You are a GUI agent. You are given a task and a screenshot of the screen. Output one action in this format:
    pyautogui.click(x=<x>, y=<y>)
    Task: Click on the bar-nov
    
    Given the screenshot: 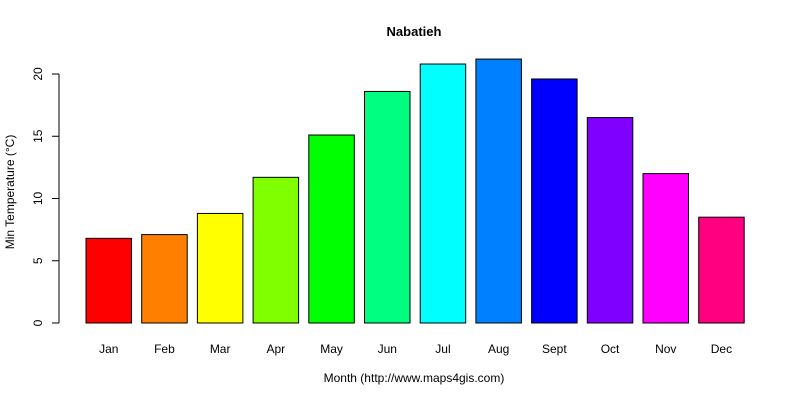 What is the action you would take?
    pyautogui.click(x=665, y=248)
    